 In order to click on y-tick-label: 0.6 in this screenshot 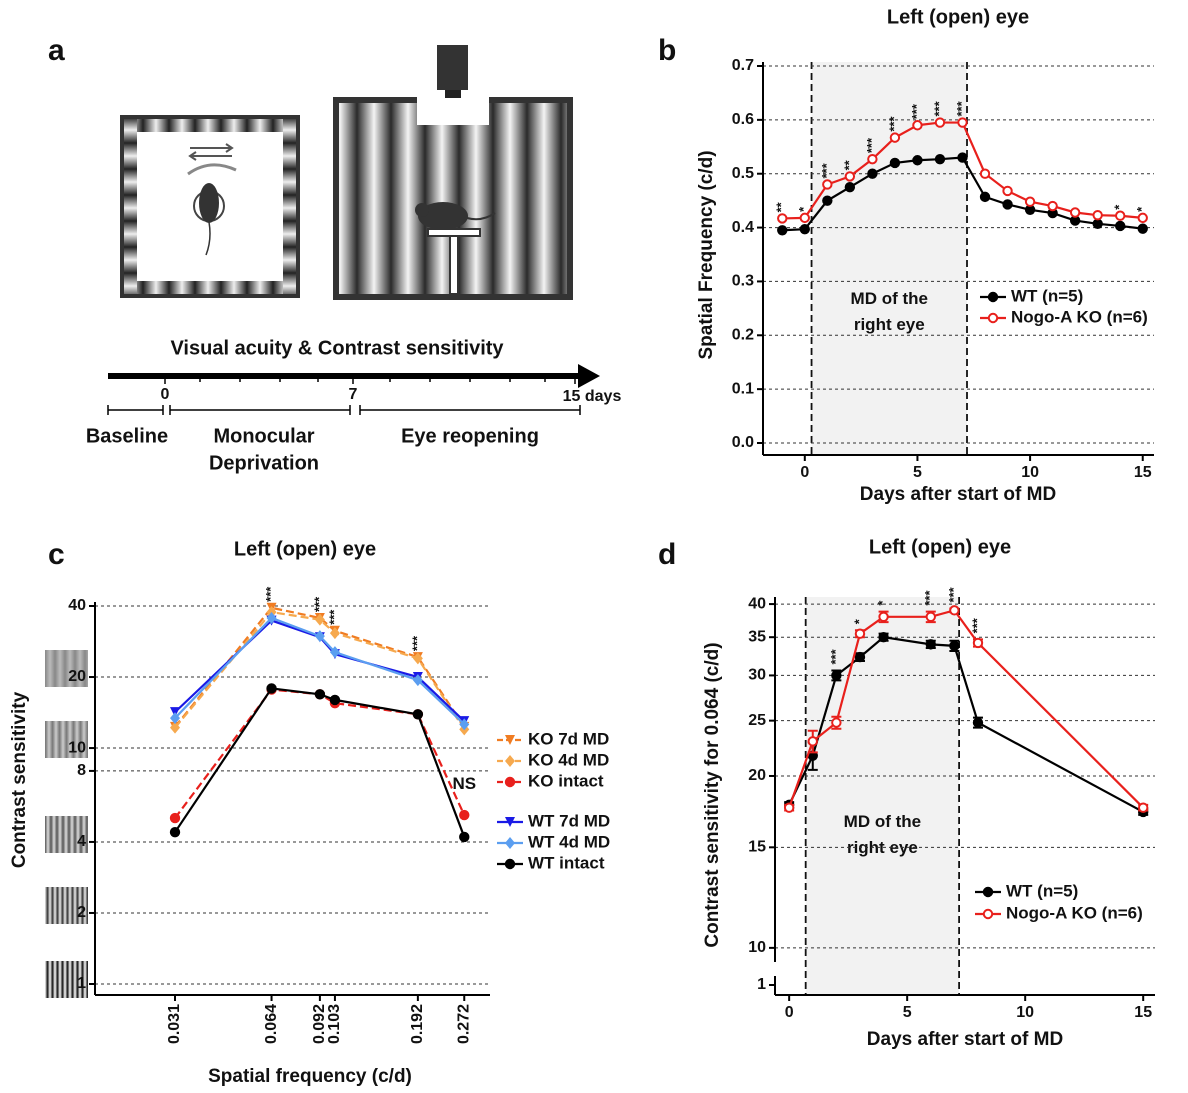, I will do `click(743, 119)`.